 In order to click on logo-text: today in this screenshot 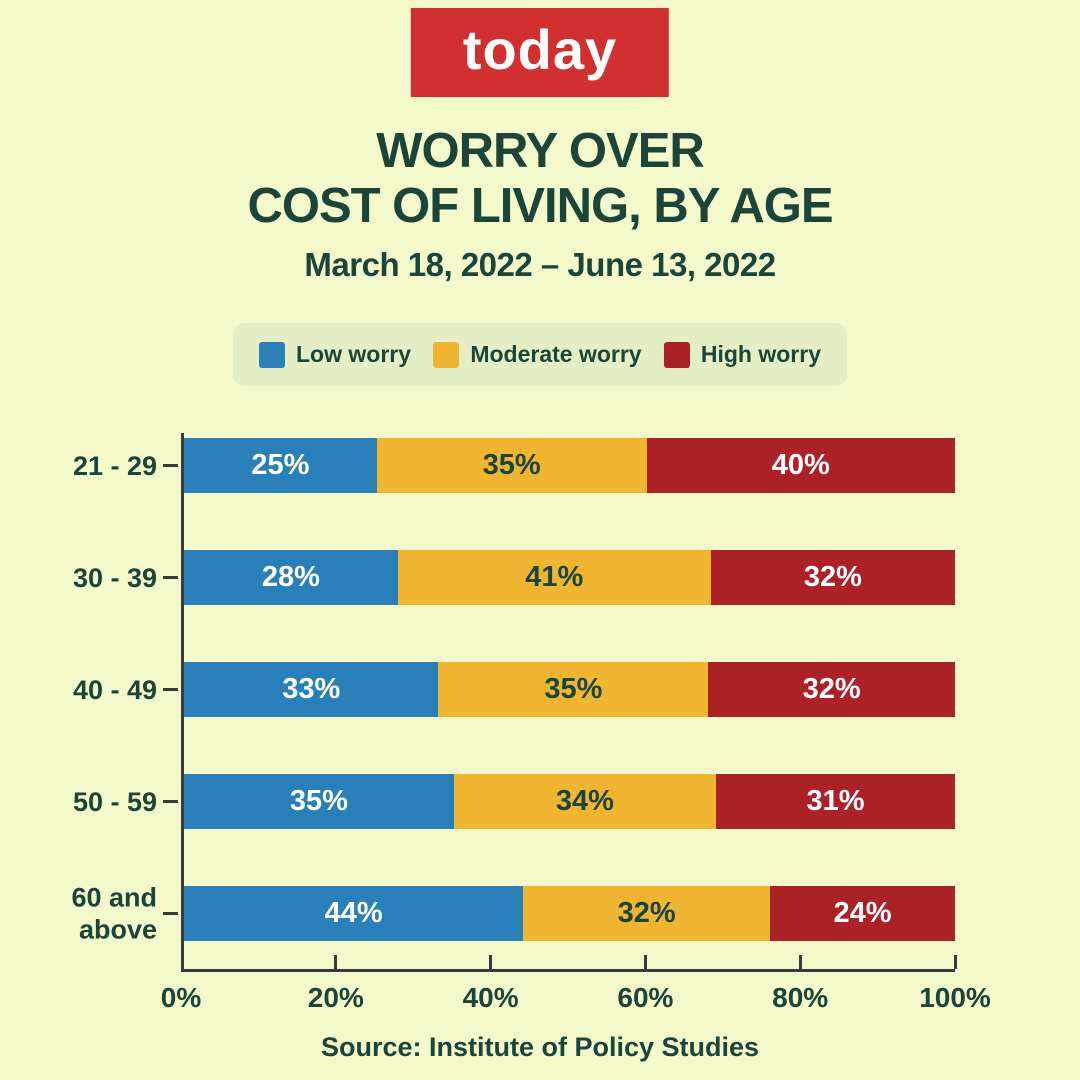, I will do `click(540, 49)`.